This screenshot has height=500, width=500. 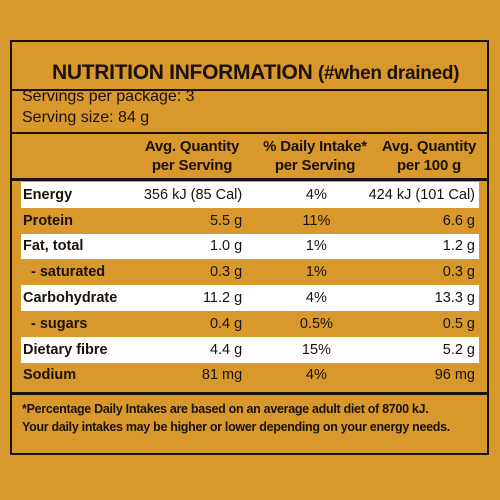 What do you see at coordinates (315, 146) in the screenshot?
I see `header-col2-line1: % Daily Intake*` at bounding box center [315, 146].